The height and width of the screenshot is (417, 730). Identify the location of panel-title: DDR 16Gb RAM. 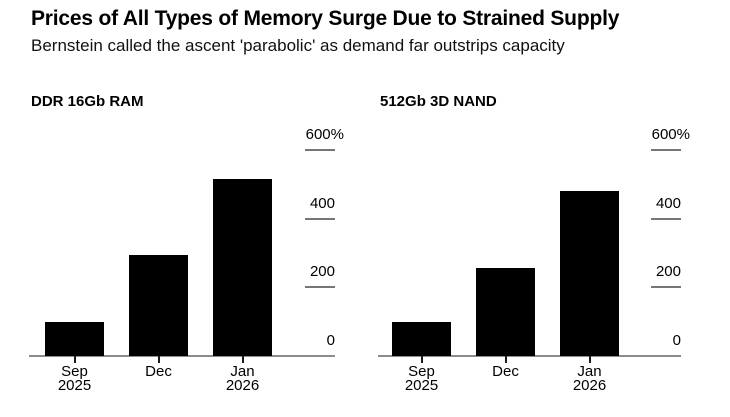
(87, 101).